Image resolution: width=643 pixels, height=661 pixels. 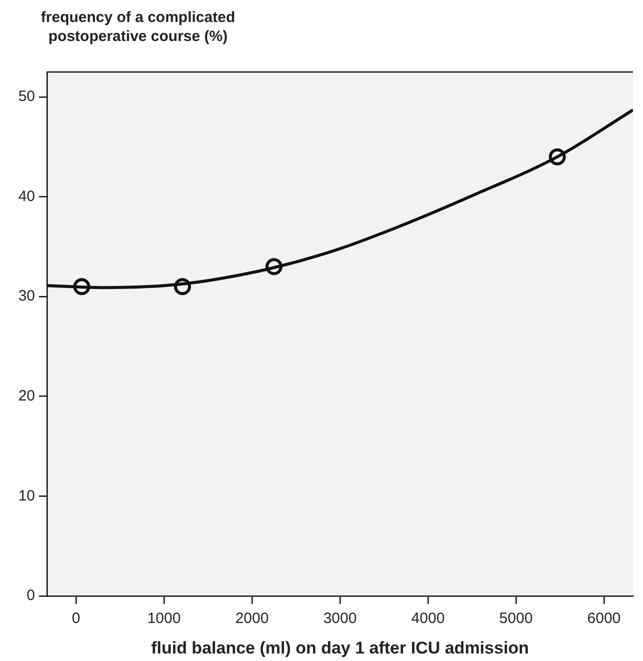 I want to click on x-axis-title: fluid balance (ml) on day 1 after ICU admission, so click(x=340, y=648).